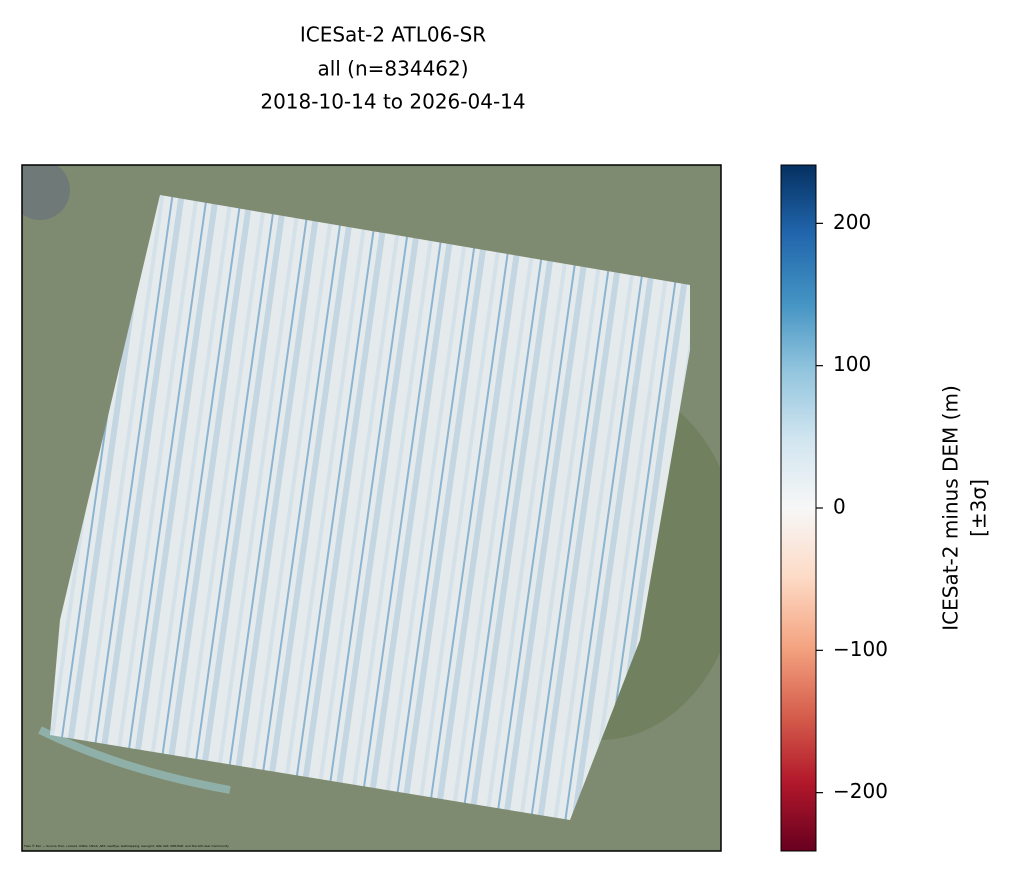 The width and height of the screenshot is (1017, 873). I want to click on colorbar-tick-label: −100, so click(860, 649).